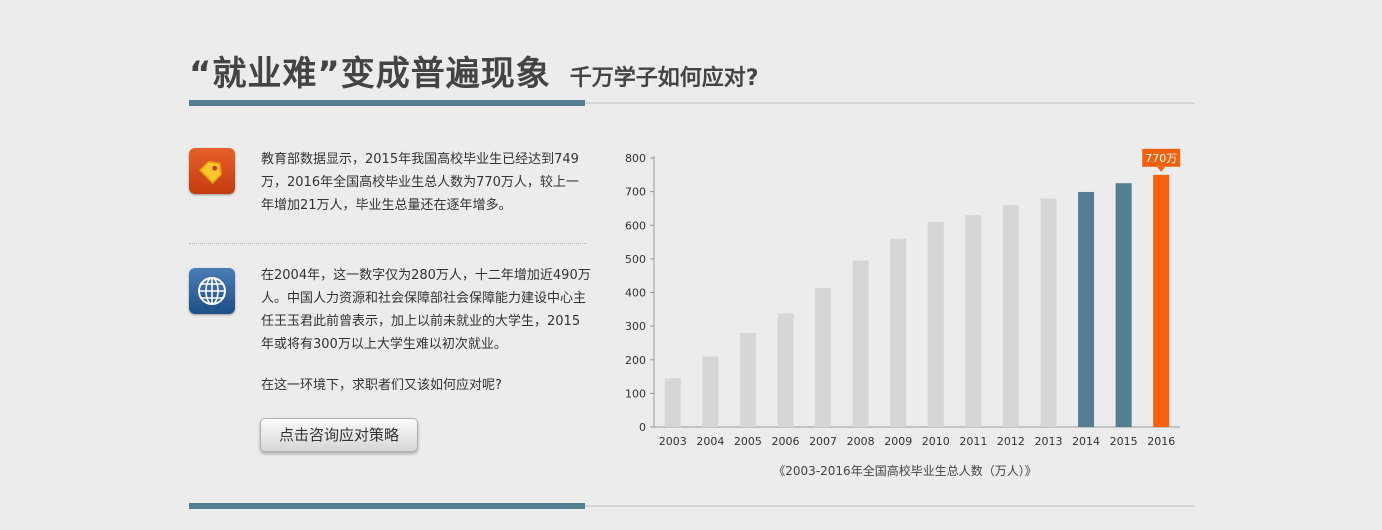  What do you see at coordinates (635, 259) in the screenshot?
I see `y-tick-label: 500` at bounding box center [635, 259].